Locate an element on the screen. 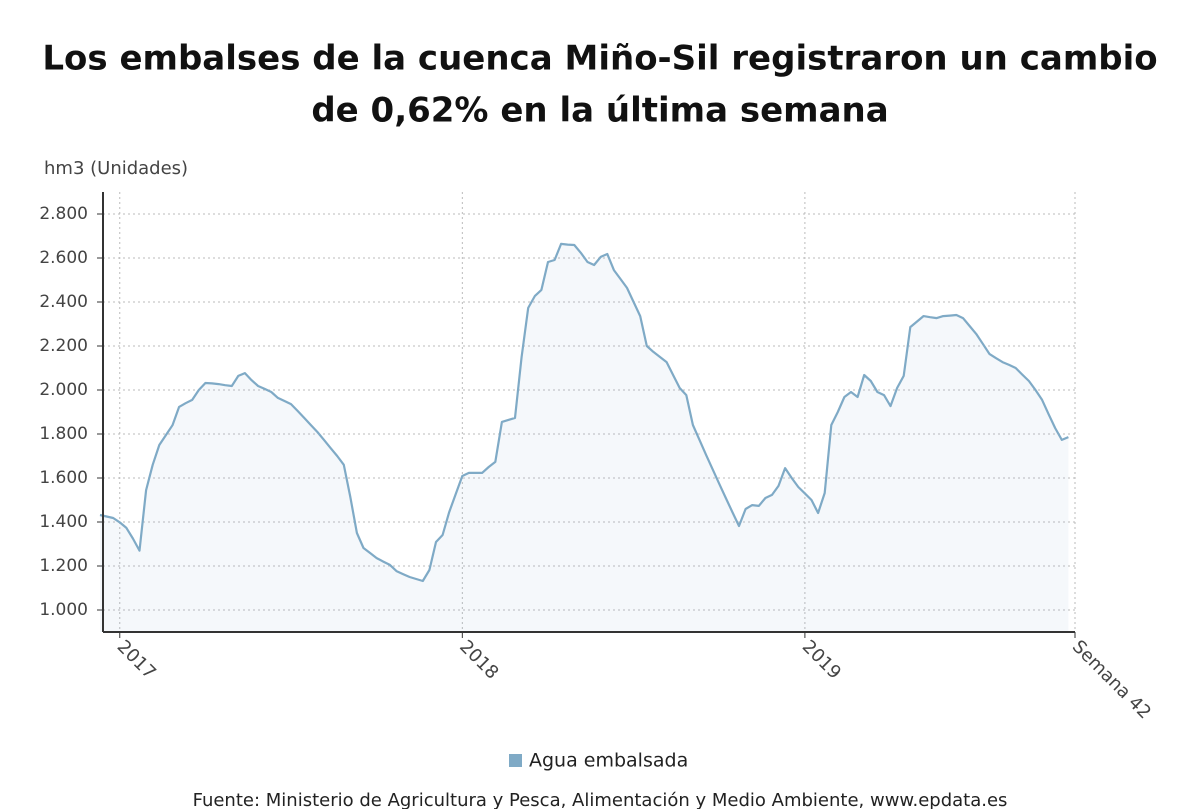 The image size is (1200, 809). y-axis-label: hm3 (Unidades) is located at coordinates (116, 168).